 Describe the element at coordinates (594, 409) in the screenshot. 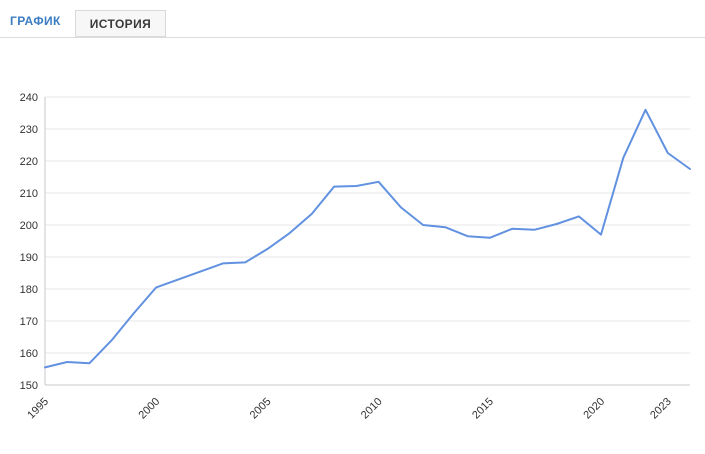

I see `svg-text: 2020` at that location.